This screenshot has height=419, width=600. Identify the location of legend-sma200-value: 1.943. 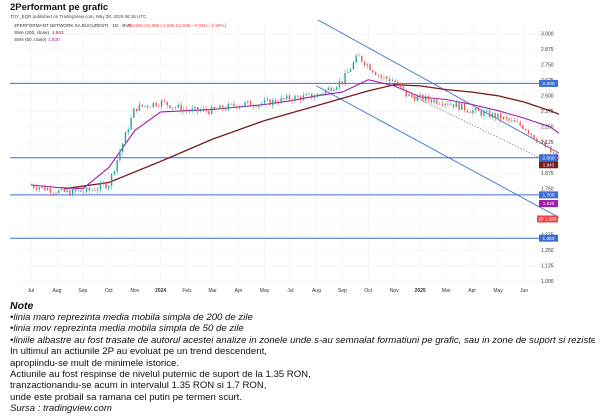
(58, 32).